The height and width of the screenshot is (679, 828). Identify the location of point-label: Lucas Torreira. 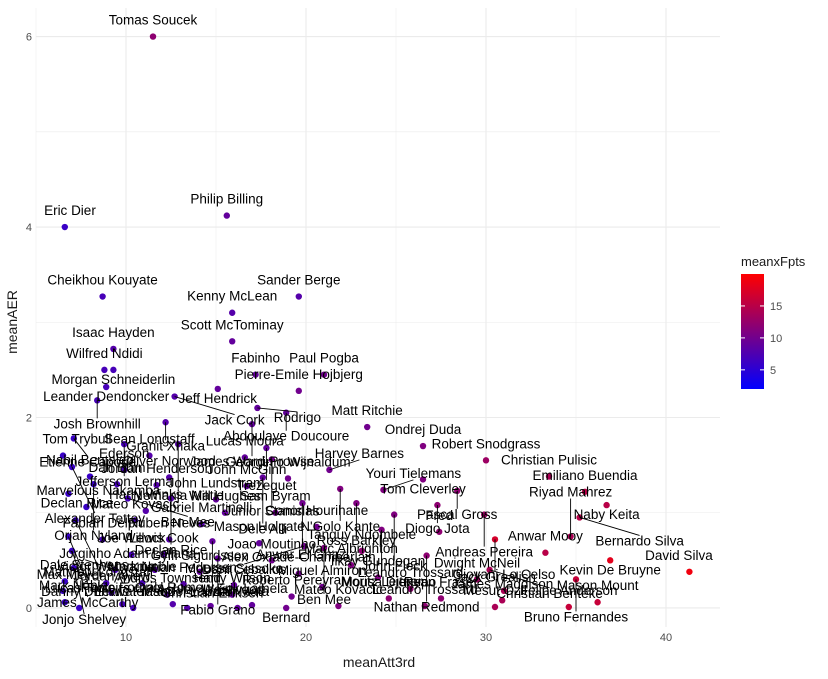
(88, 588).